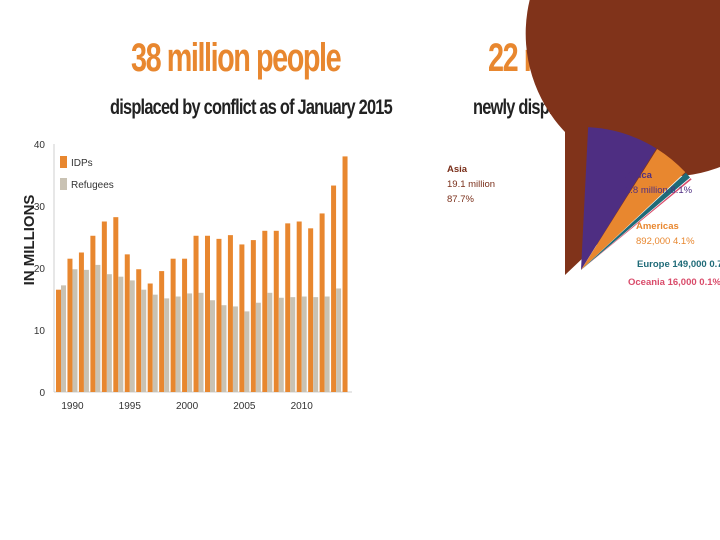 This screenshot has width=720, height=540. What do you see at coordinates (42, 393) in the screenshot?
I see `y-tick-label: 0` at bounding box center [42, 393].